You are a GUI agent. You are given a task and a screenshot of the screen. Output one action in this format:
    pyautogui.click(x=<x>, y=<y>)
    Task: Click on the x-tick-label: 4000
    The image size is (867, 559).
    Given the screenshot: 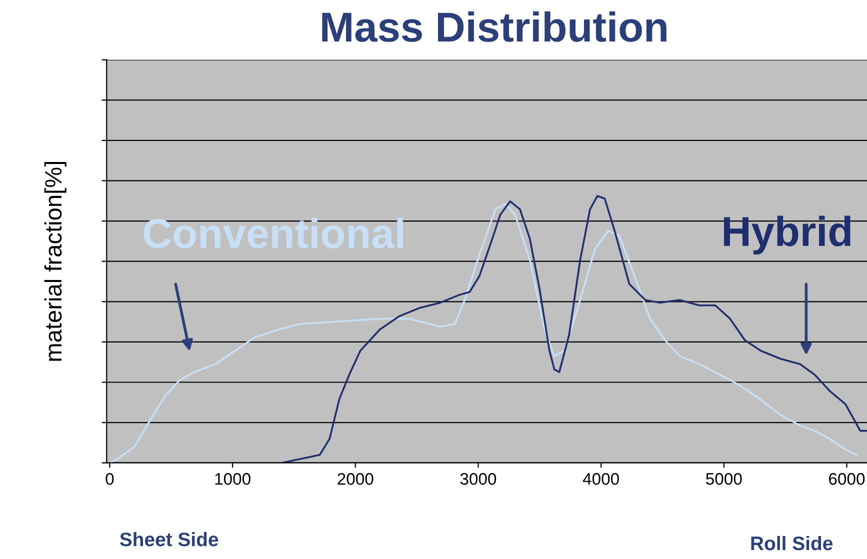 What is the action you would take?
    pyautogui.click(x=600, y=479)
    